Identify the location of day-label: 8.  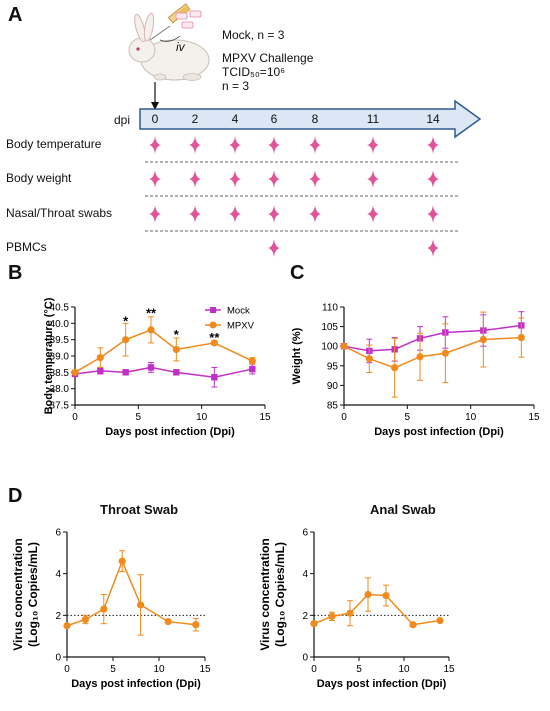
(315, 119).